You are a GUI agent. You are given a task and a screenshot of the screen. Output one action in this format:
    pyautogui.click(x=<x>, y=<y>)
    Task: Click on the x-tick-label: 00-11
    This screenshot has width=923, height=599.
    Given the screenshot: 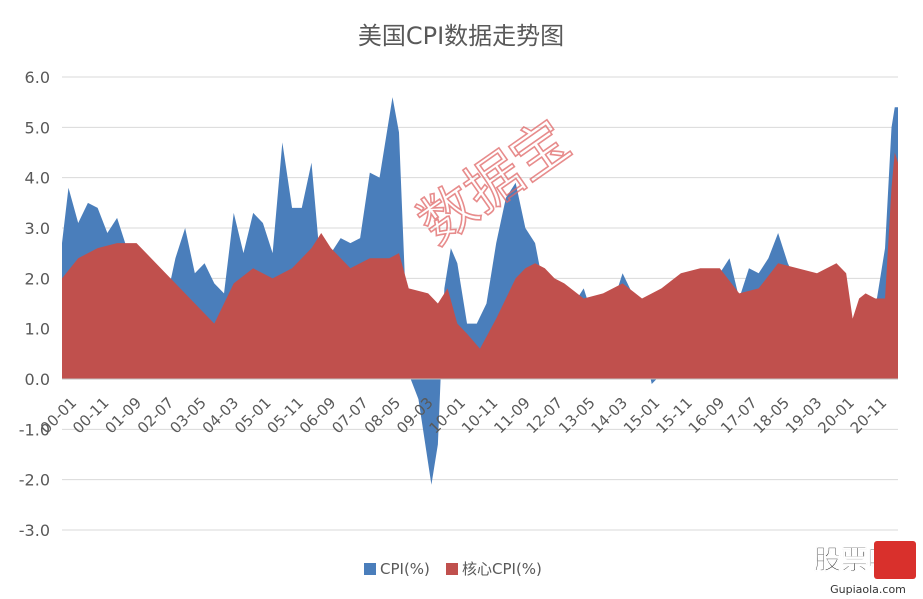 What is the action you would take?
    pyautogui.click(x=91, y=416)
    